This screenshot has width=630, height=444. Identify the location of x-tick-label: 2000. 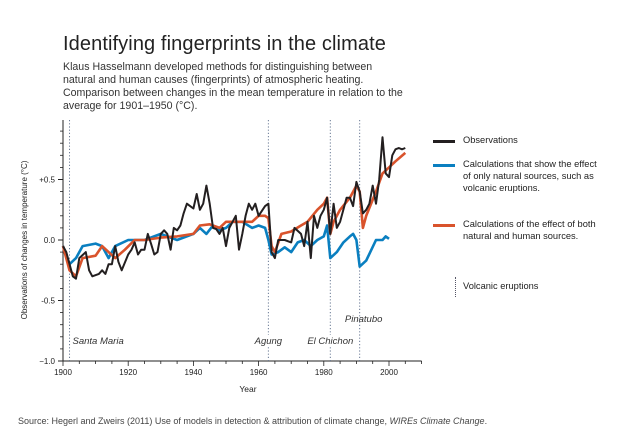
(389, 372).